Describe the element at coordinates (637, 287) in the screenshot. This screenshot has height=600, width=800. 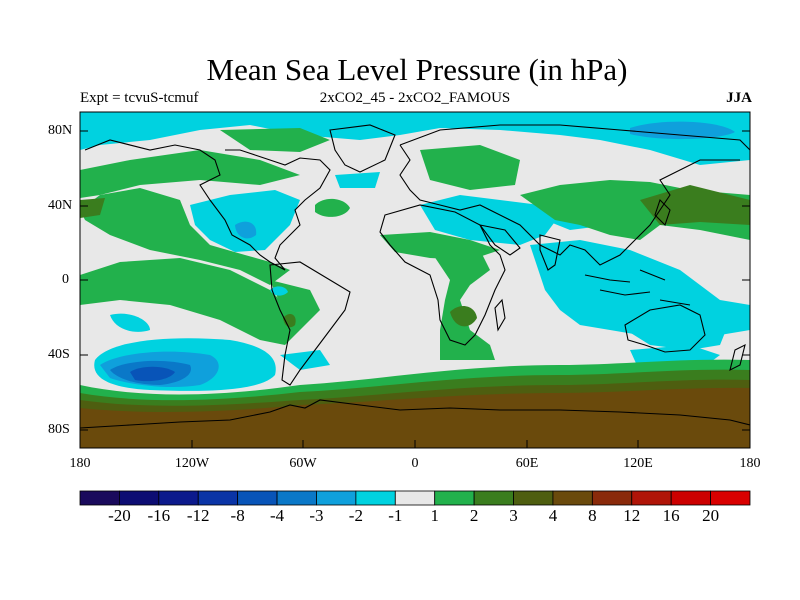
I see `coast-indonesia` at that location.